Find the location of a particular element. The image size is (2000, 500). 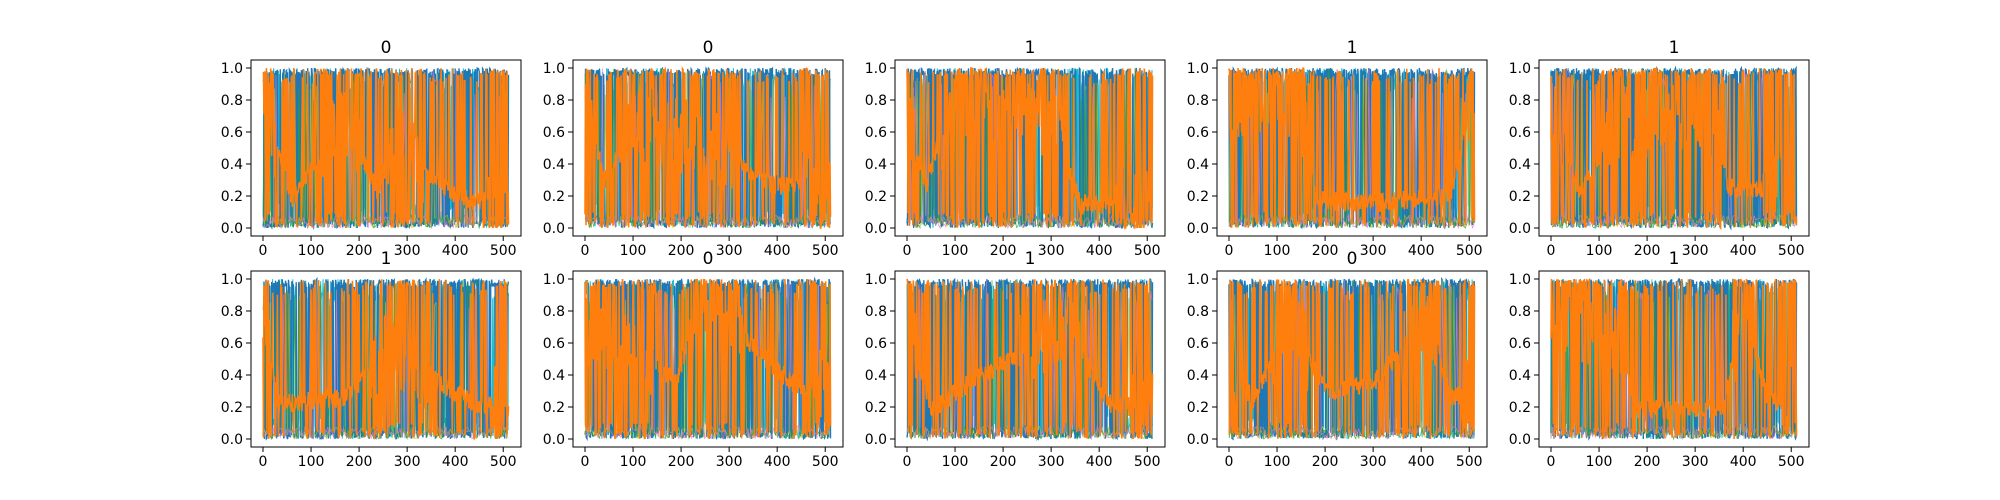

subplot-2: 0 0 100 200 300 400 500 0.0 0.2 0.4 0.6 0.8 1.0 is located at coordinates (693, 148).